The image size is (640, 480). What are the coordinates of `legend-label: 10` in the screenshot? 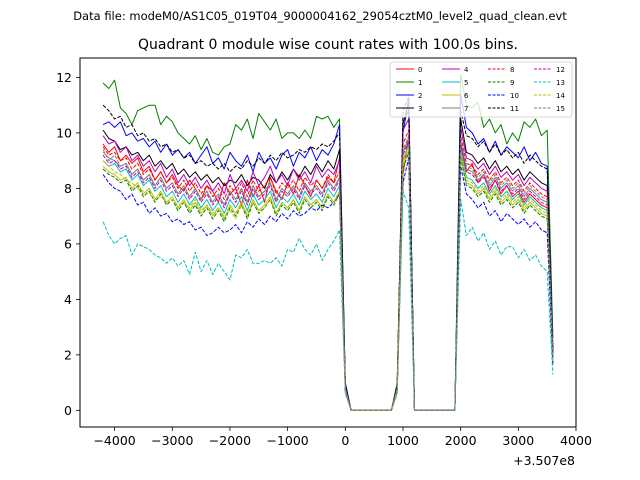 It's located at (514, 96).